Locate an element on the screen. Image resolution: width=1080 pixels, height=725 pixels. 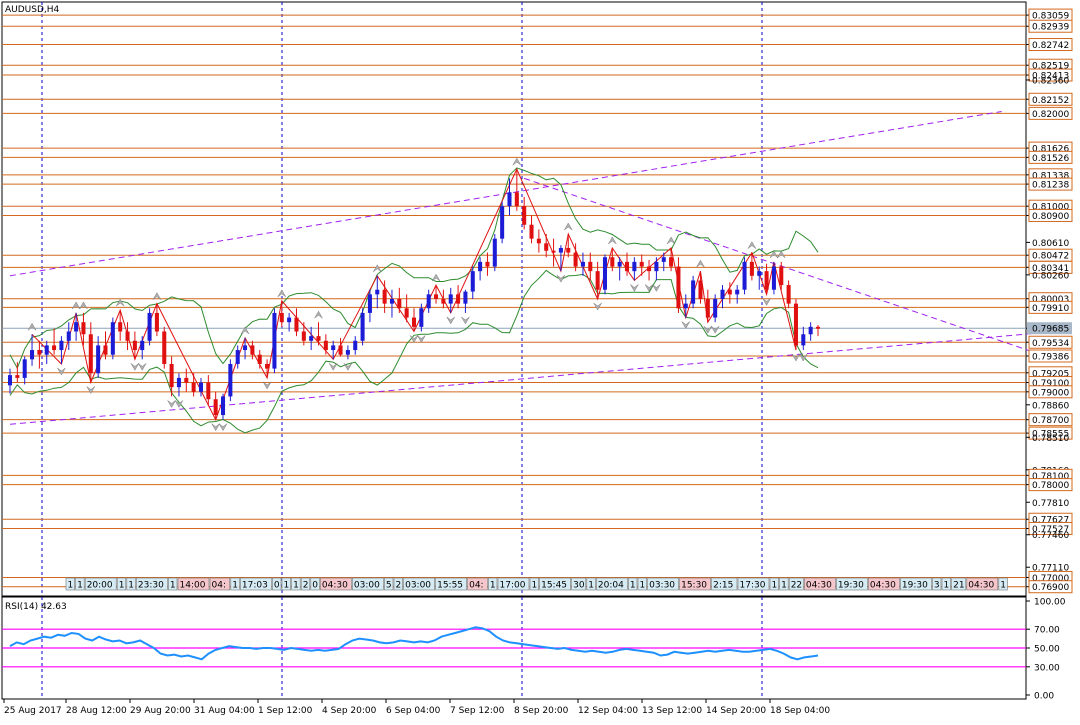
time-tick-label: 8 Sep 20:00 is located at coordinates (541, 711).